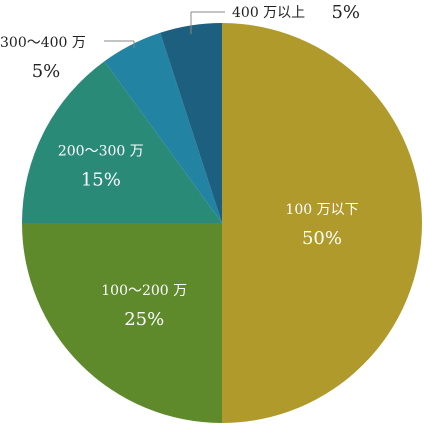 The width and height of the screenshot is (424, 428). Describe the element at coordinates (144, 319) in the screenshot. I see `slice-pct-2: 25%` at that location.